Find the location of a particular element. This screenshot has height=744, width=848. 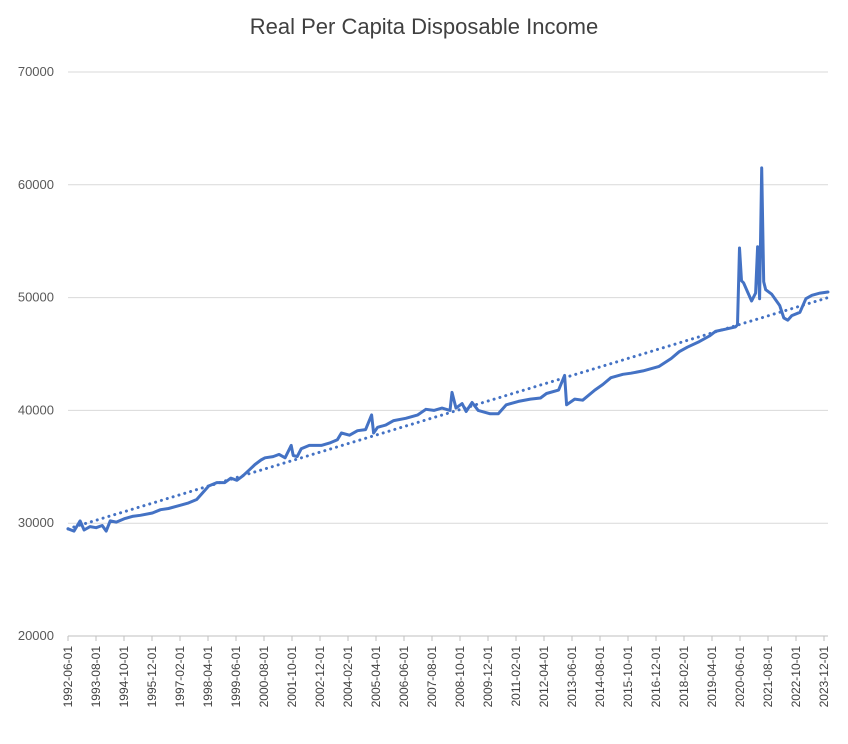

x-tick-label: 1998-04-01 is located at coordinates (208, 677).